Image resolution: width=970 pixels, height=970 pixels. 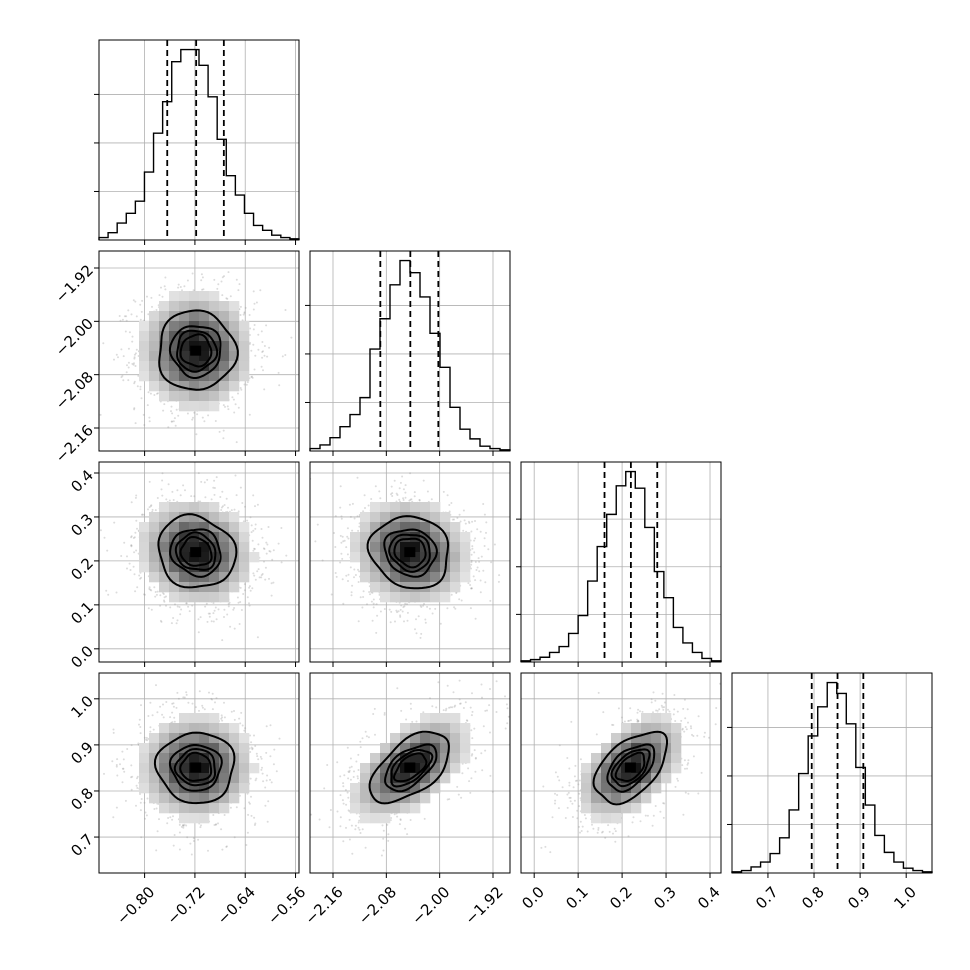 I want to click on density-peak, so click(x=410, y=552).